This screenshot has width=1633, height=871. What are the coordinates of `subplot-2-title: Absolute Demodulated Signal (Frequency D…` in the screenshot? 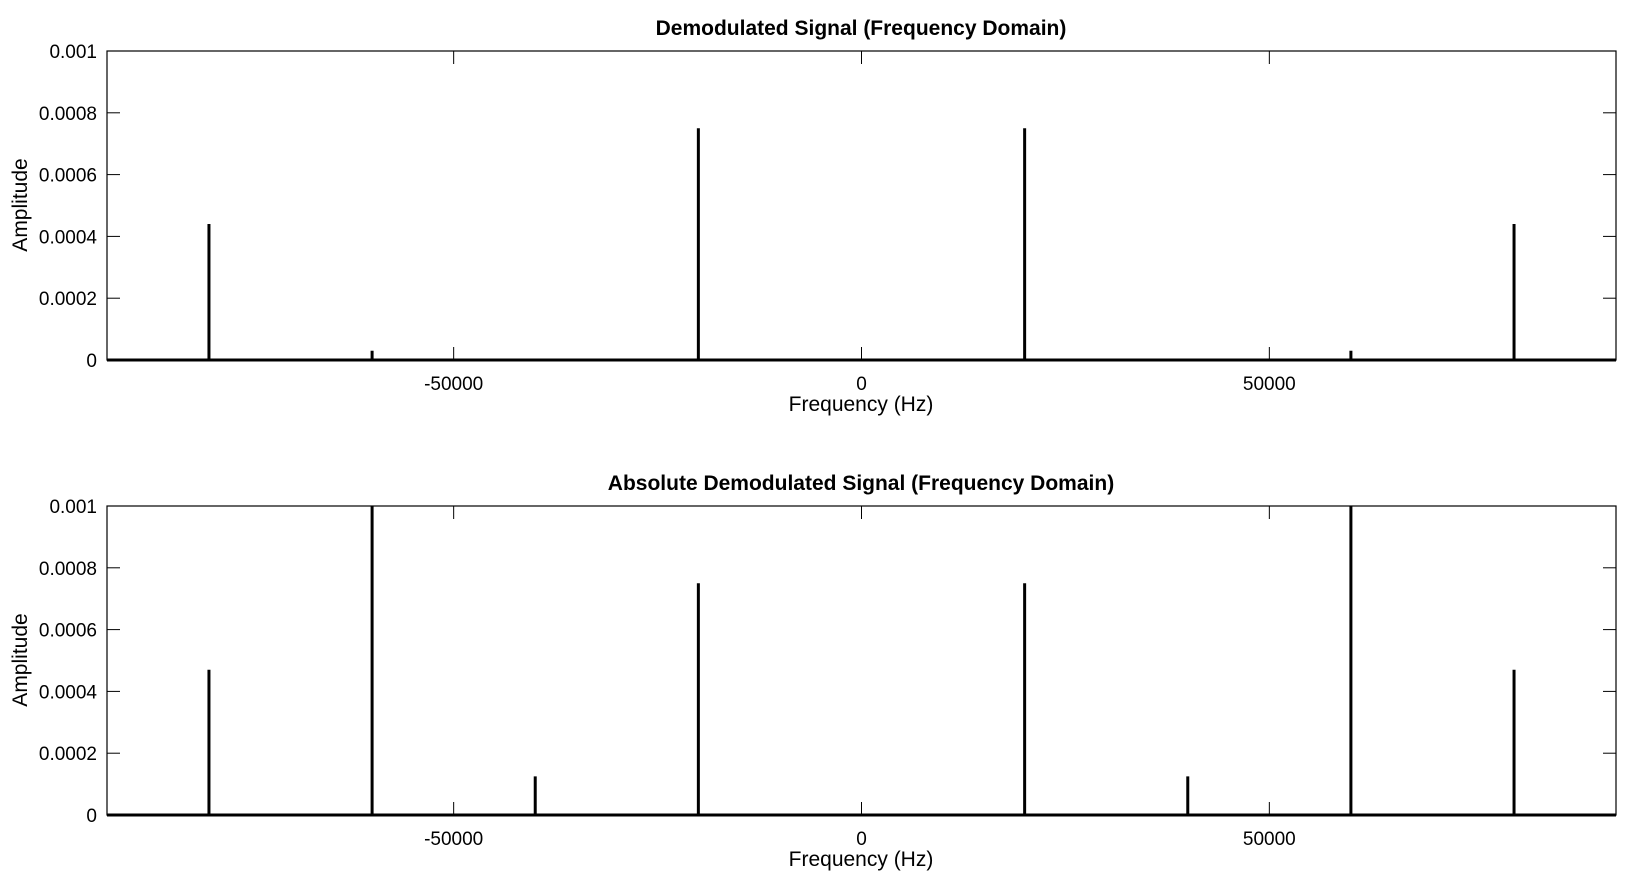 It's located at (861, 483).